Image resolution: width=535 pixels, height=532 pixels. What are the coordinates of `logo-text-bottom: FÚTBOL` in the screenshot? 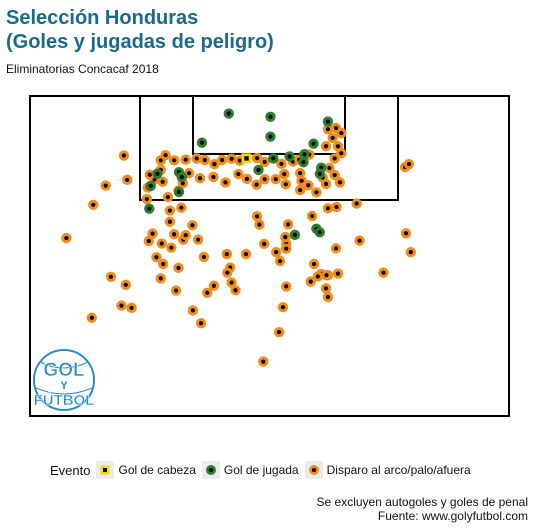 It's located at (64, 400).